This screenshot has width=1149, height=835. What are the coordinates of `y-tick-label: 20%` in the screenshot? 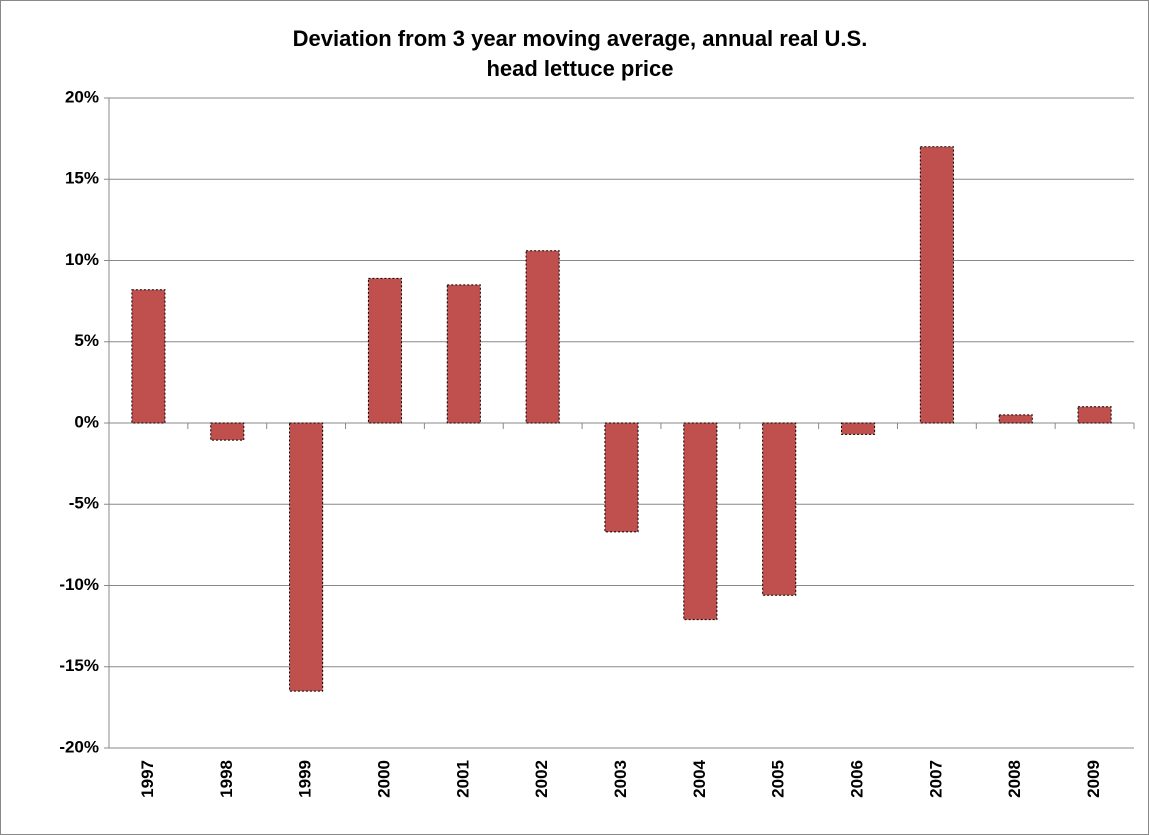 It's located at (82, 96).